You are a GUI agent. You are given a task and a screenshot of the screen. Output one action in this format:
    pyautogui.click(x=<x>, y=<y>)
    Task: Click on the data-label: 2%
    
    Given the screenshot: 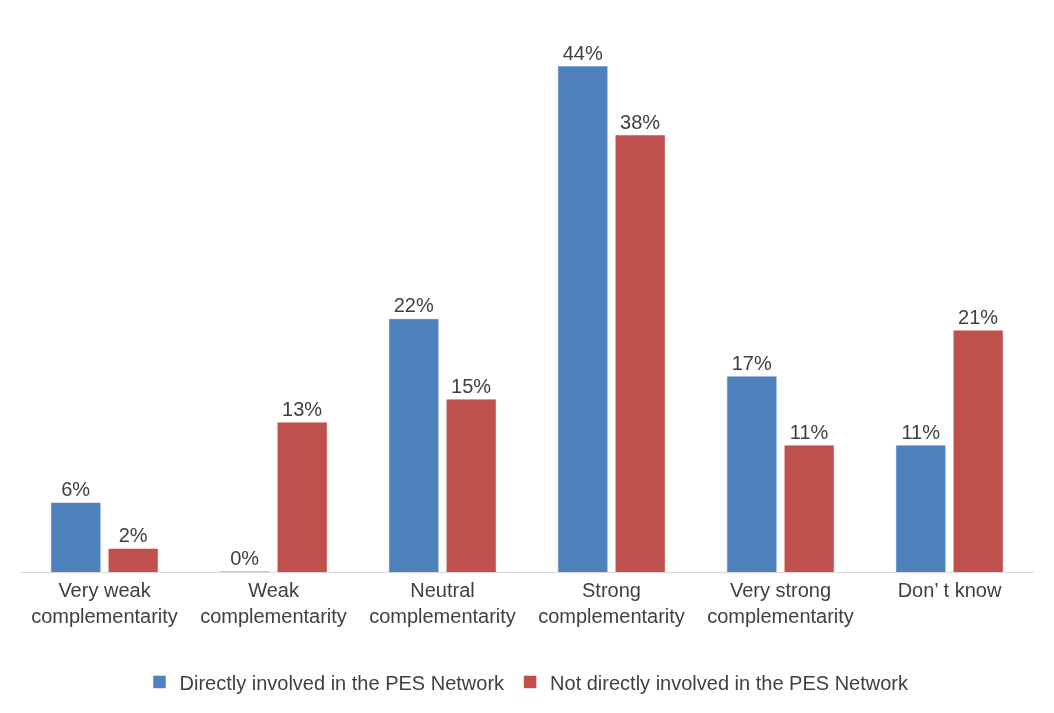 What is the action you would take?
    pyautogui.click(x=133, y=535)
    